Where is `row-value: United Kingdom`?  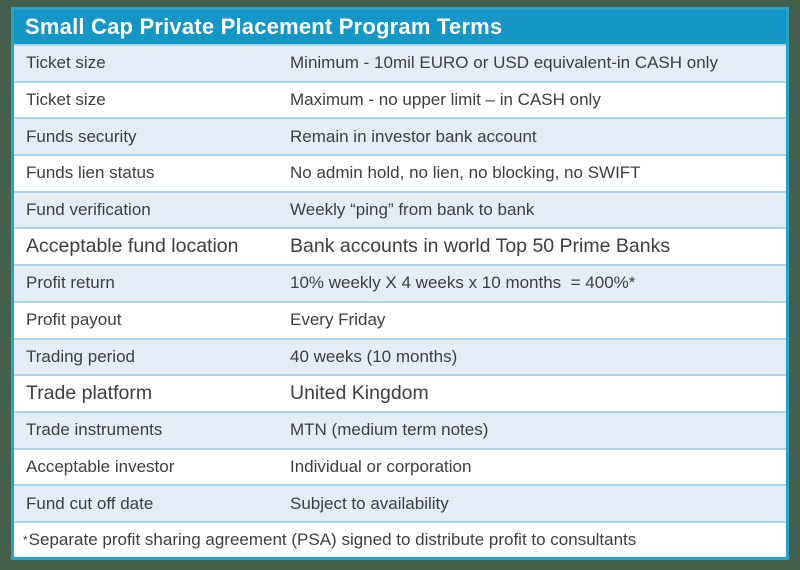 row-value: United Kingdom is located at coordinates (359, 393).